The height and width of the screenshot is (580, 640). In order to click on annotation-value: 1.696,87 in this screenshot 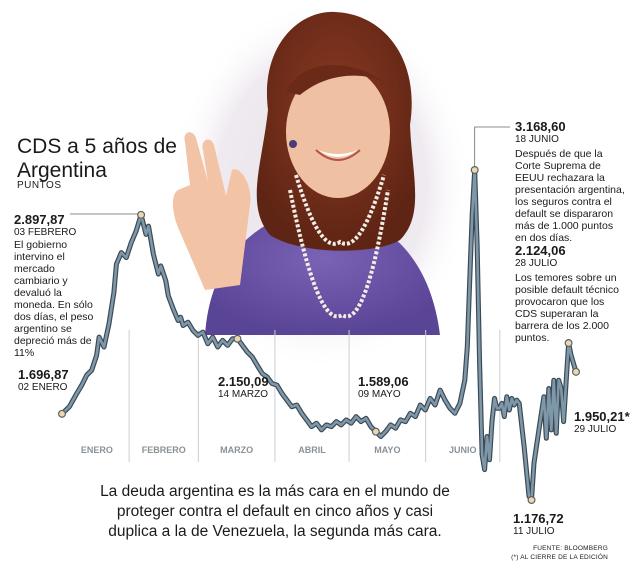, I will do `click(43, 374)`.